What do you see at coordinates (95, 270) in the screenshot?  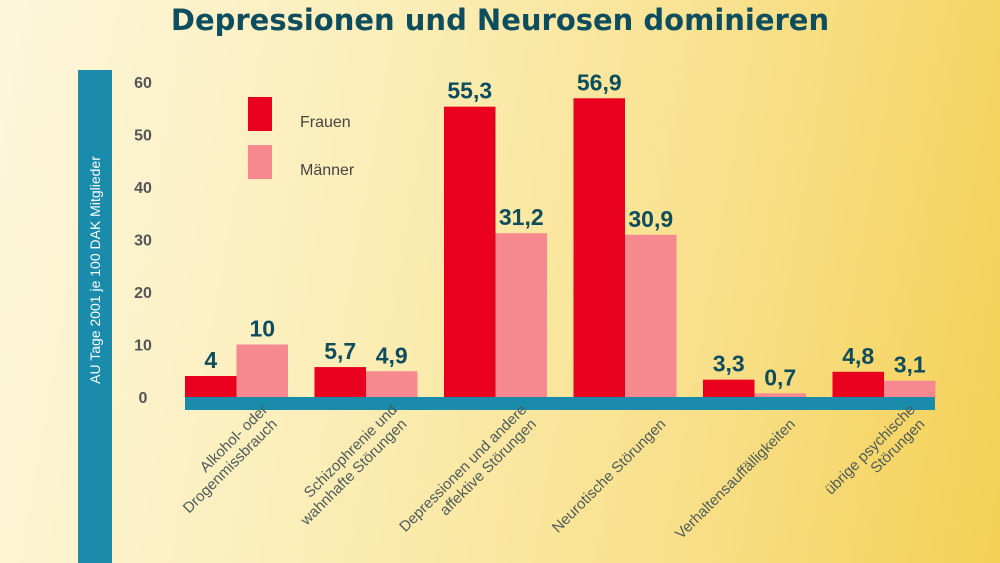 I see `y-axis-label: AU Tage 2001 je 100 DAK Mitglieder` at bounding box center [95, 270].